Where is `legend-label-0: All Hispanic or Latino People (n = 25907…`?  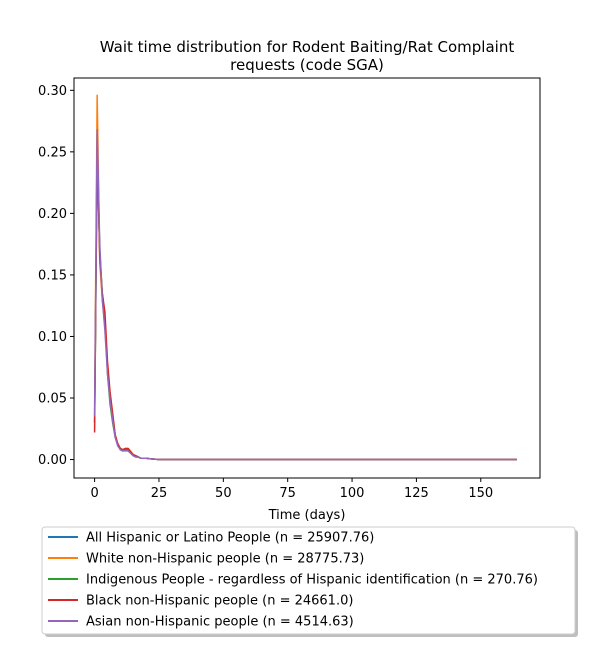 legend-label-0: All Hispanic or Latino People (n = 25907… is located at coordinates (230, 538).